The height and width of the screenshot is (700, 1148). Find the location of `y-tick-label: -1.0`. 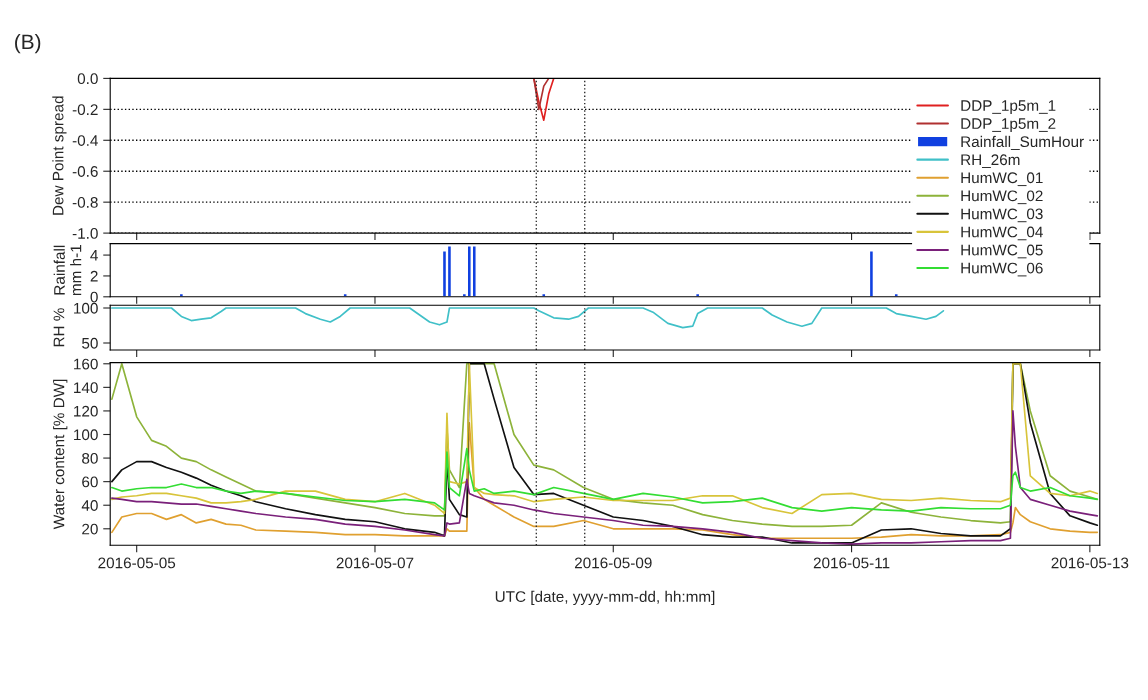

y-tick-label: -1.0 is located at coordinates (85, 233).